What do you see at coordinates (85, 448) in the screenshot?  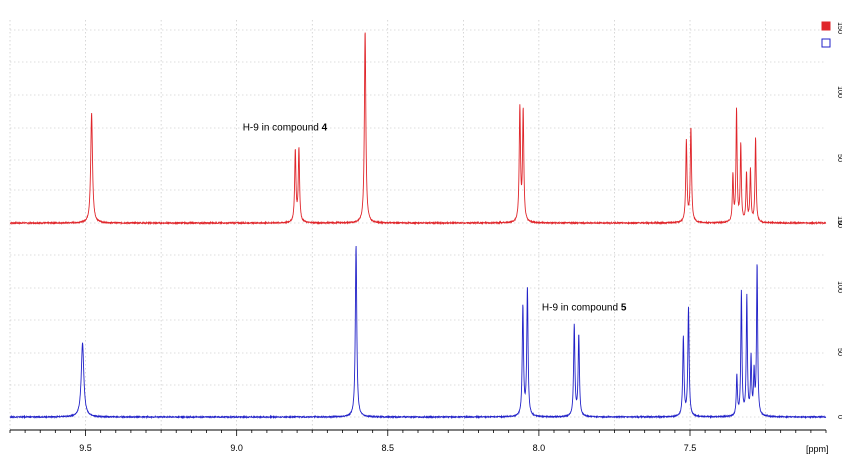 I see `x-tick-label: 9.5` at bounding box center [85, 448].